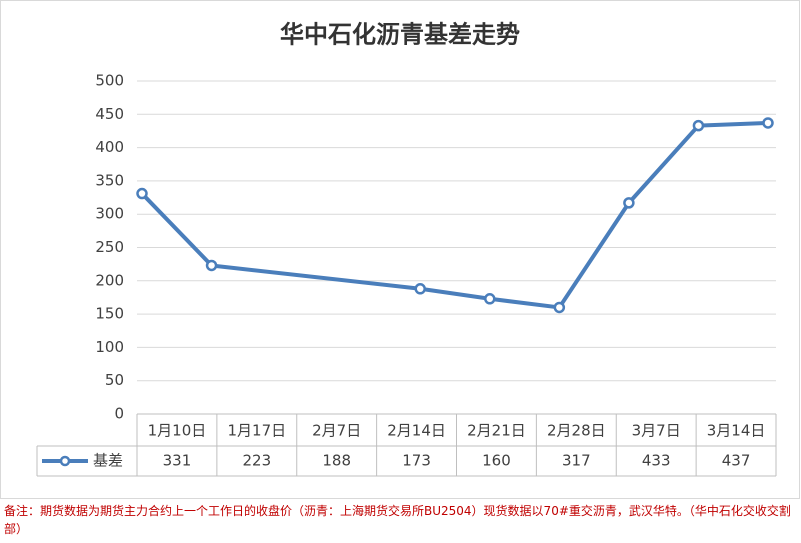  What do you see at coordinates (256, 461) in the screenshot?
I see `table-value: 223` at bounding box center [256, 461].